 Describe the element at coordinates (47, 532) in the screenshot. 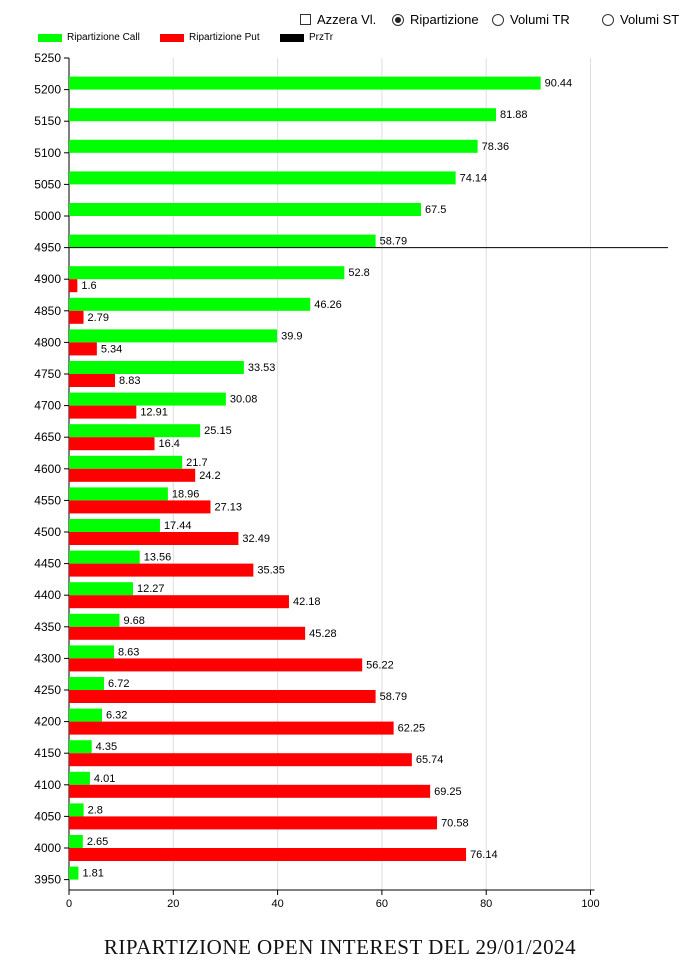

I see `y-tick-label: 4500` at that location.